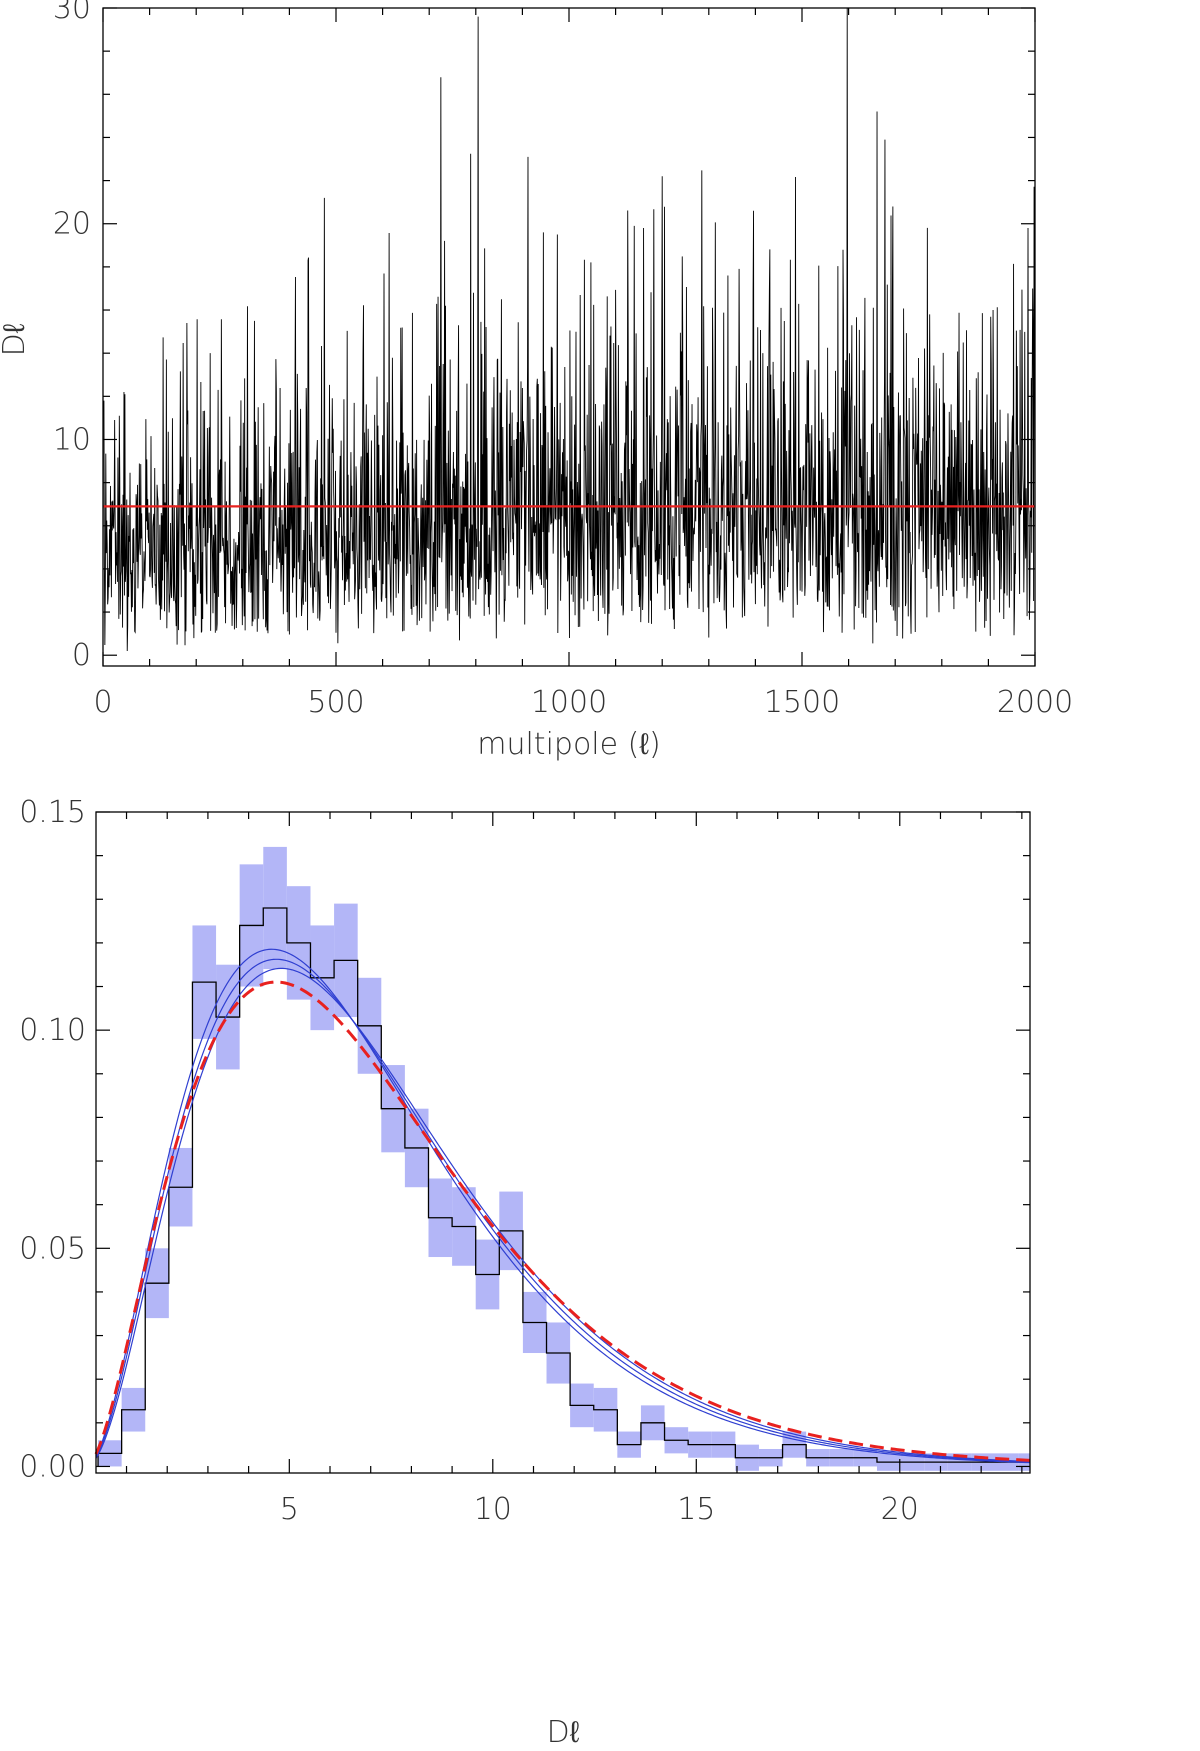 This screenshot has height=1751, width=1200. What do you see at coordinates (16, 339) in the screenshot?
I see `spectrum-y-axis-label: Dℓ` at bounding box center [16, 339].